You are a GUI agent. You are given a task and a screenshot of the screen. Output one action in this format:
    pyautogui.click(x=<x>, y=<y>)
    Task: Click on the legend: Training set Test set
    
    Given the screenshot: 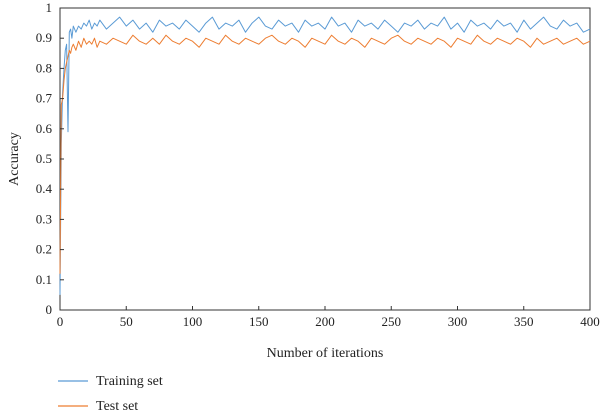 What is the action you would take?
    pyautogui.click(x=110, y=394)
    